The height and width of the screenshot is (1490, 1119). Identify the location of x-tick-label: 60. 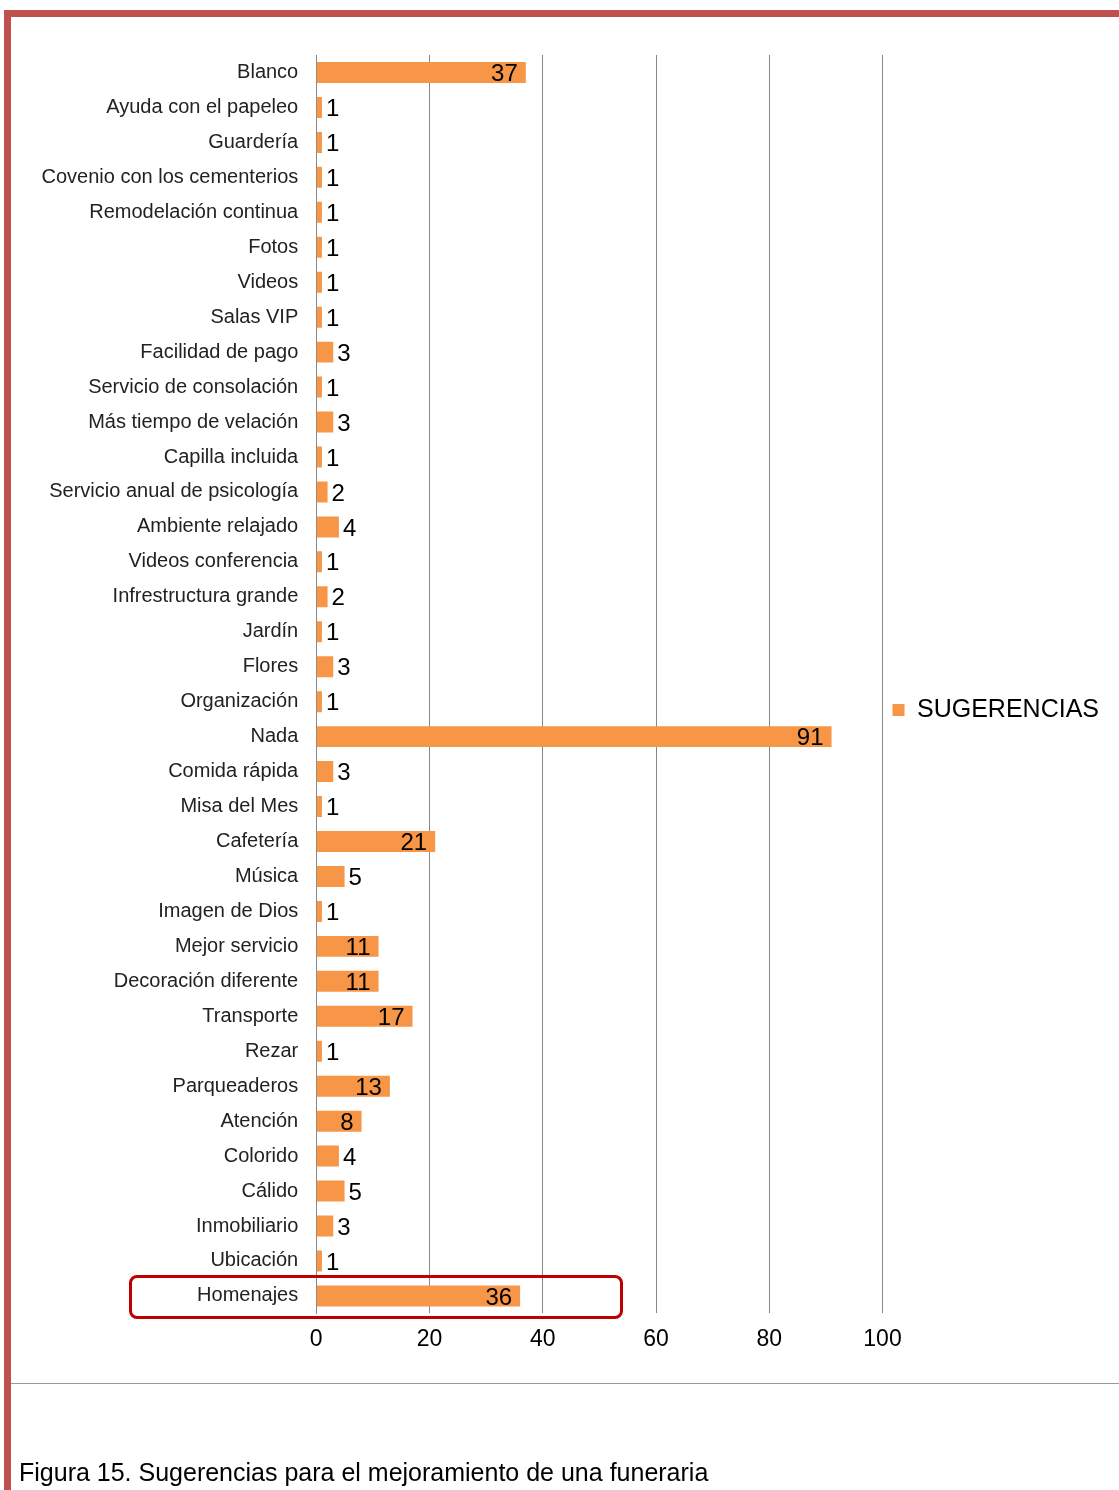
(656, 1337).